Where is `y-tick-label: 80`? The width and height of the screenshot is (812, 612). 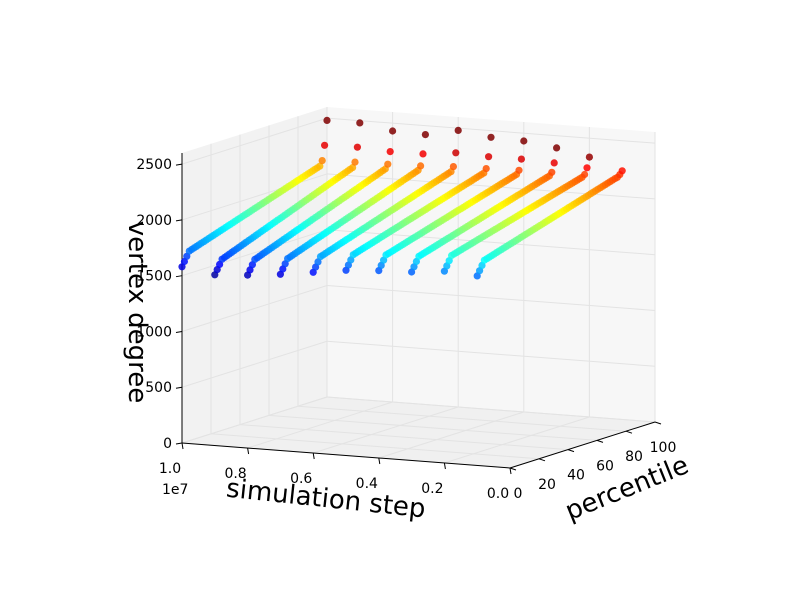
y-tick-label: 80 is located at coordinates (634, 457).